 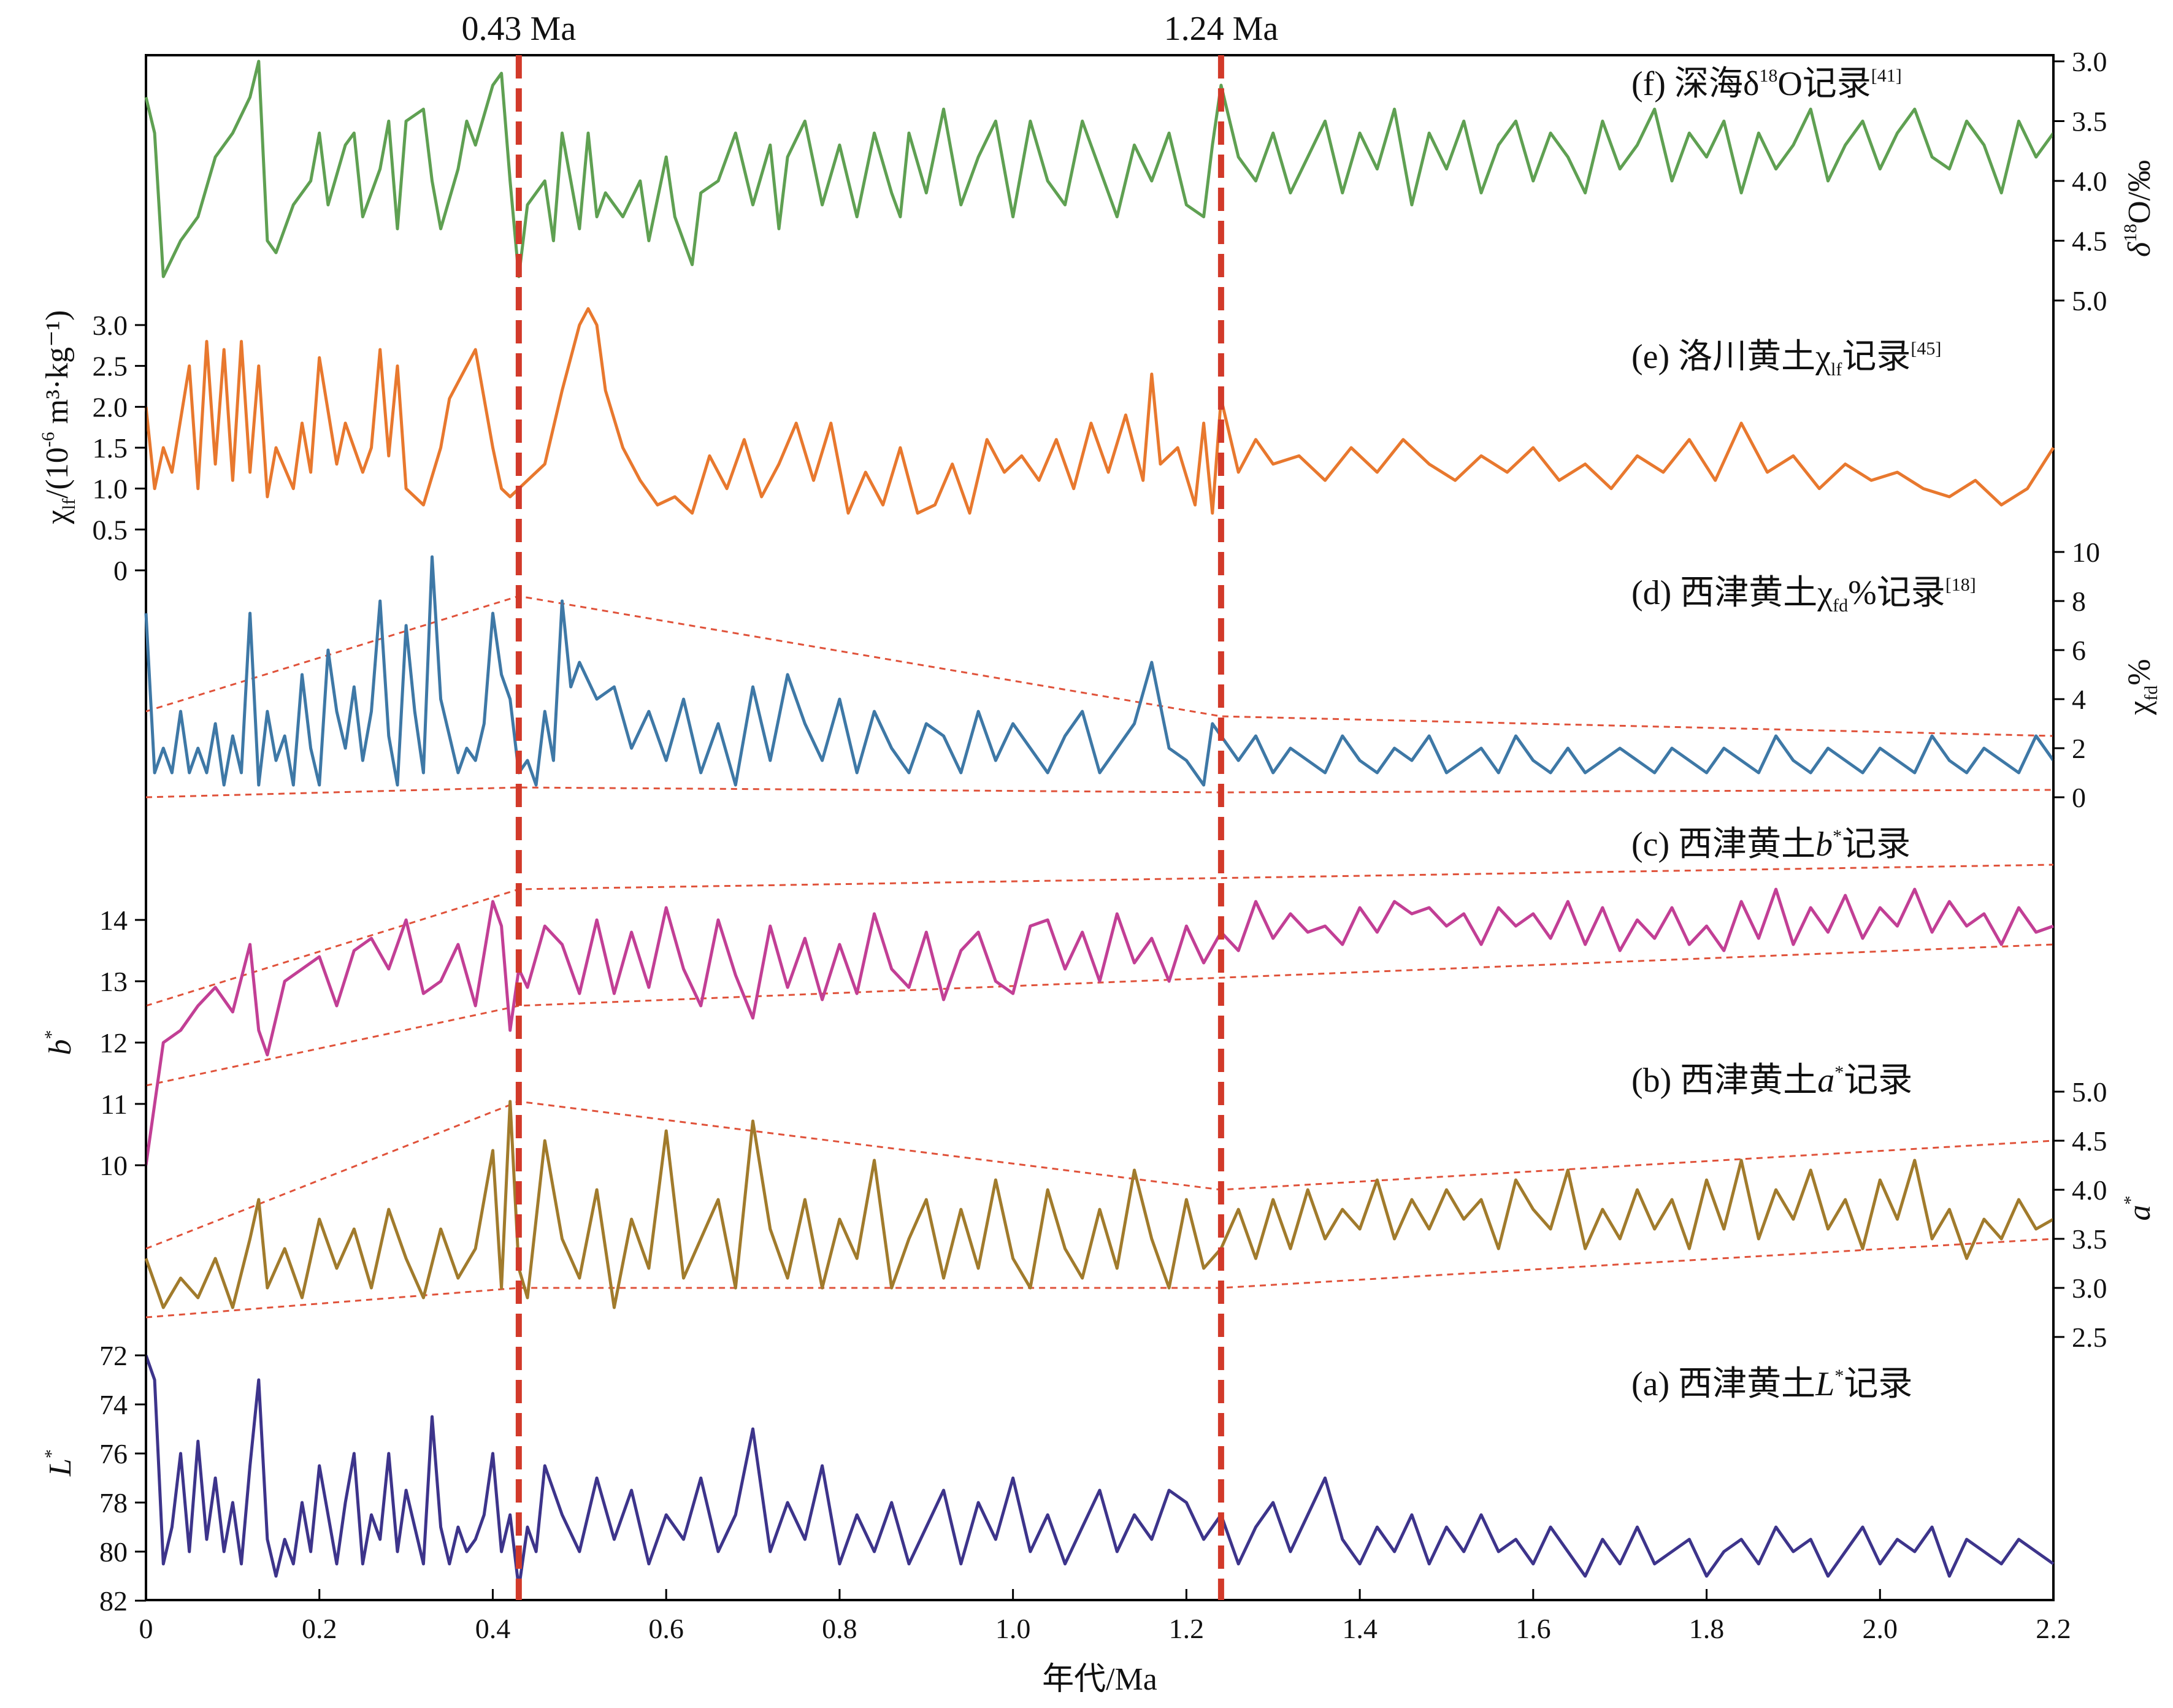 What do you see at coordinates (110, 325) in the screenshot?
I see `y-tick-label-e: 3.0` at bounding box center [110, 325].